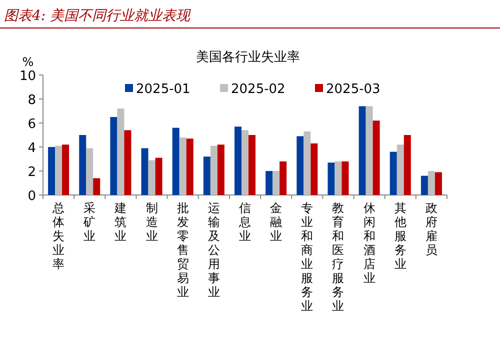 This screenshot has width=500, height=350. What do you see at coordinates (248, 57) in the screenshot?
I see `subtitle: 美国各行业失业率` at bounding box center [248, 57].